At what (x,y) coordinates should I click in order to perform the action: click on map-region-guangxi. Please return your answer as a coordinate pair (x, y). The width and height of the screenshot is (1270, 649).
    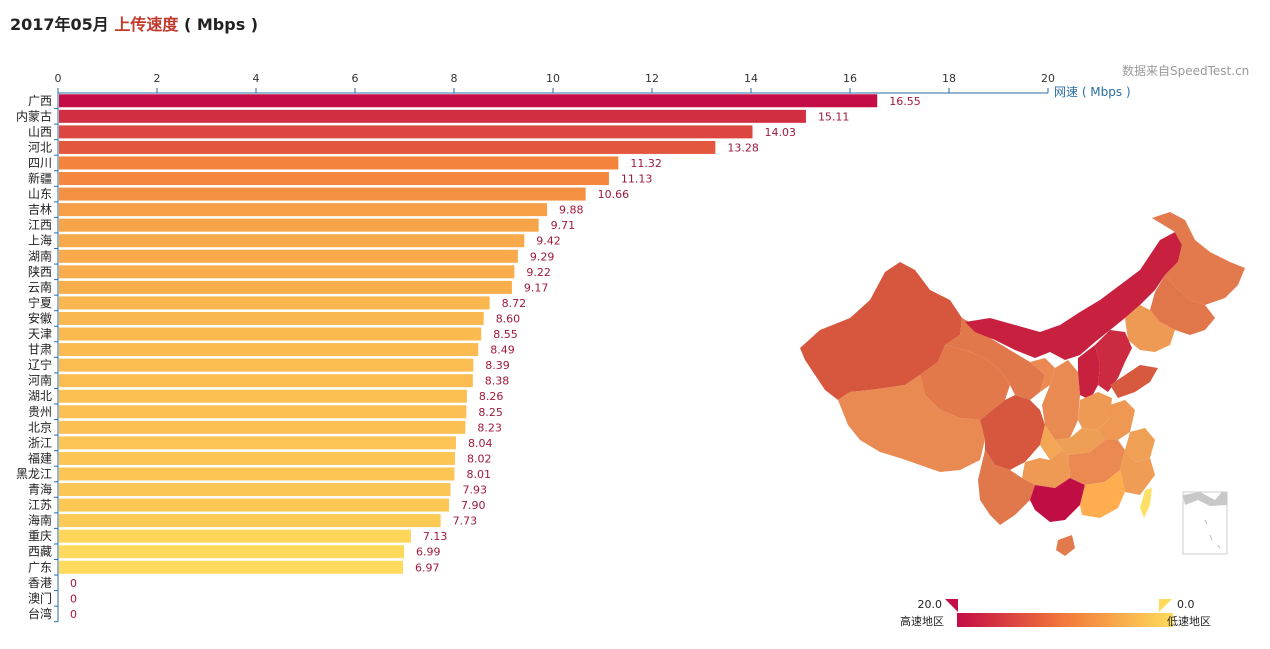
    Looking at the image, I should click on (1057, 500).